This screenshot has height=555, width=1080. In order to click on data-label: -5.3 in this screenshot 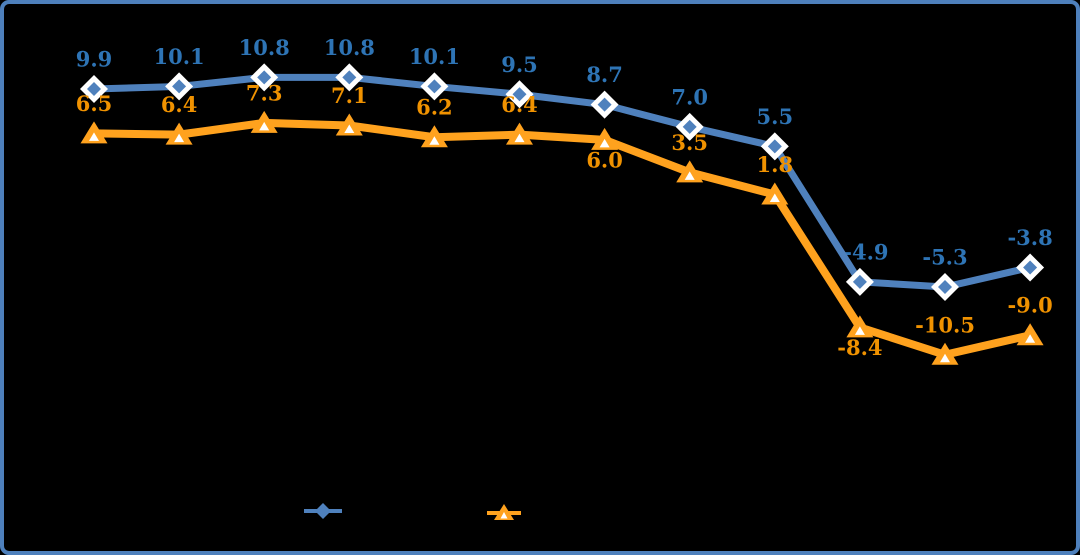, I will do `click(944, 257)`.